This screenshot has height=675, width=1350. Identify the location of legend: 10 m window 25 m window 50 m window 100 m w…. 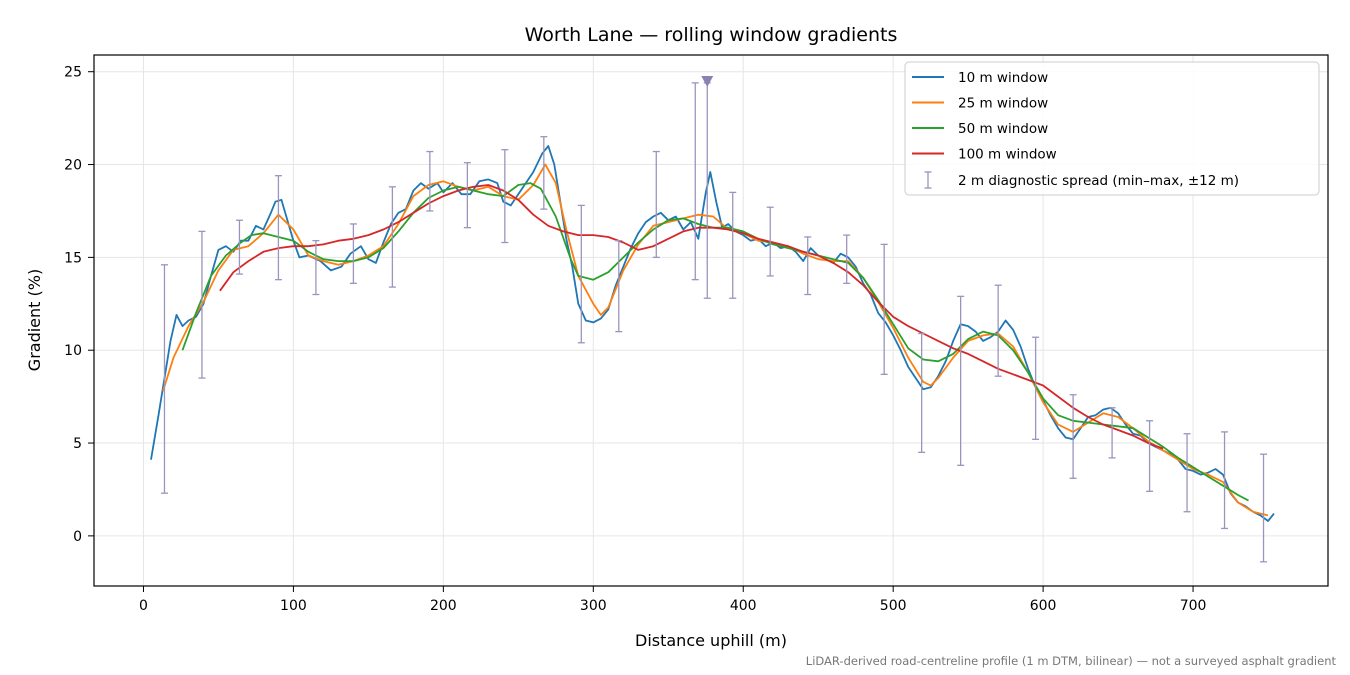
(1112, 128).